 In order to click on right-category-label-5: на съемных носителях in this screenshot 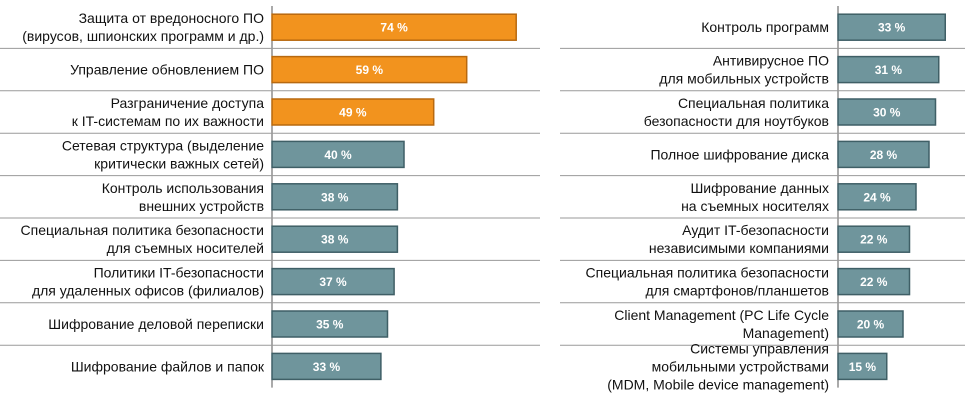, I will do `click(755, 206)`.